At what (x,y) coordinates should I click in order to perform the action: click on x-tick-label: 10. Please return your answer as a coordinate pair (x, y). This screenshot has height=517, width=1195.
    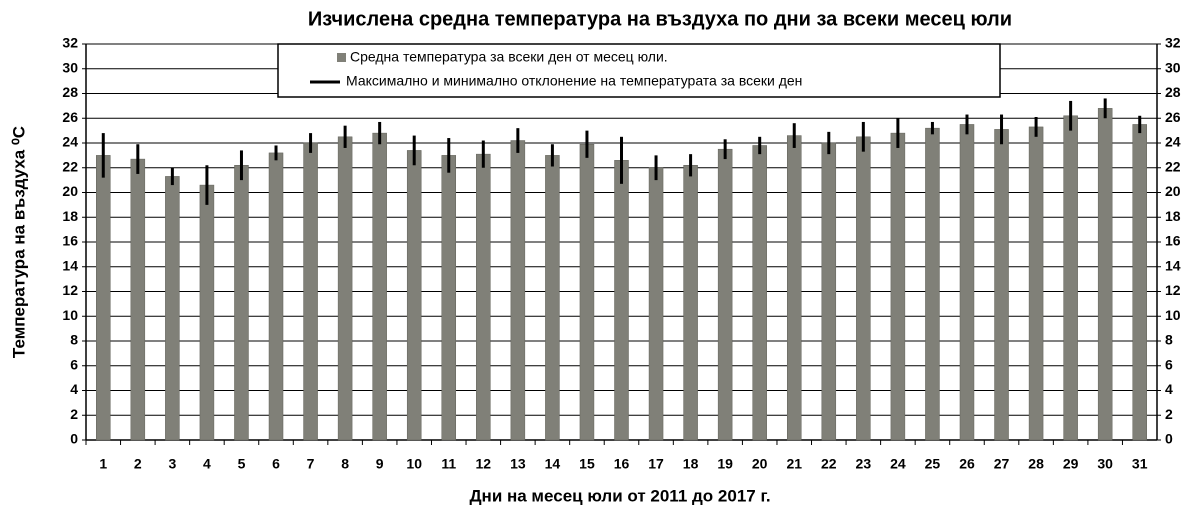
    Looking at the image, I should click on (414, 464).